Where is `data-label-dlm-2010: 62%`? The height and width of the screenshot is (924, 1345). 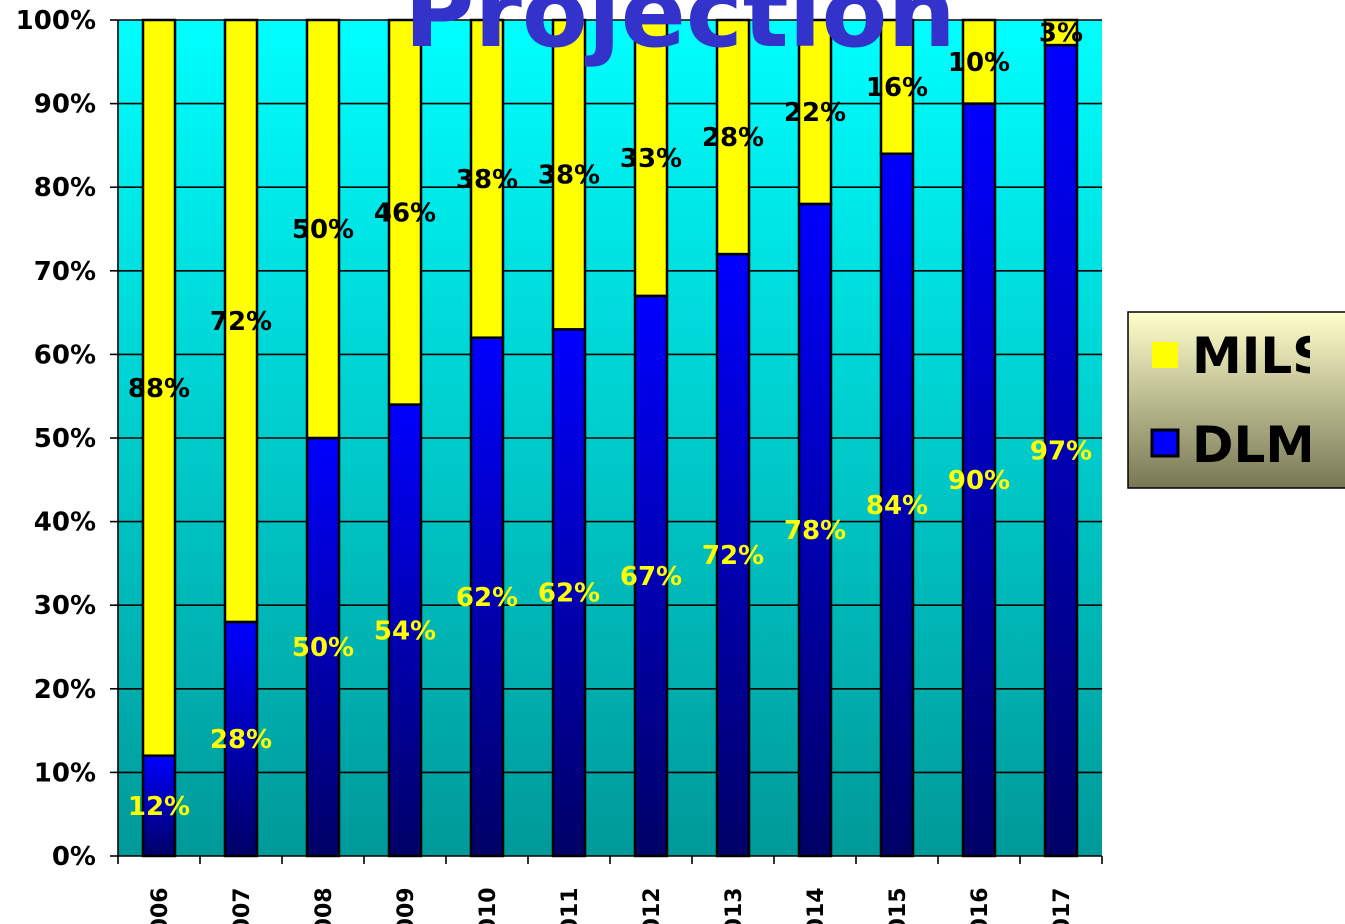 data-label-dlm-2010: 62% is located at coordinates (487, 598).